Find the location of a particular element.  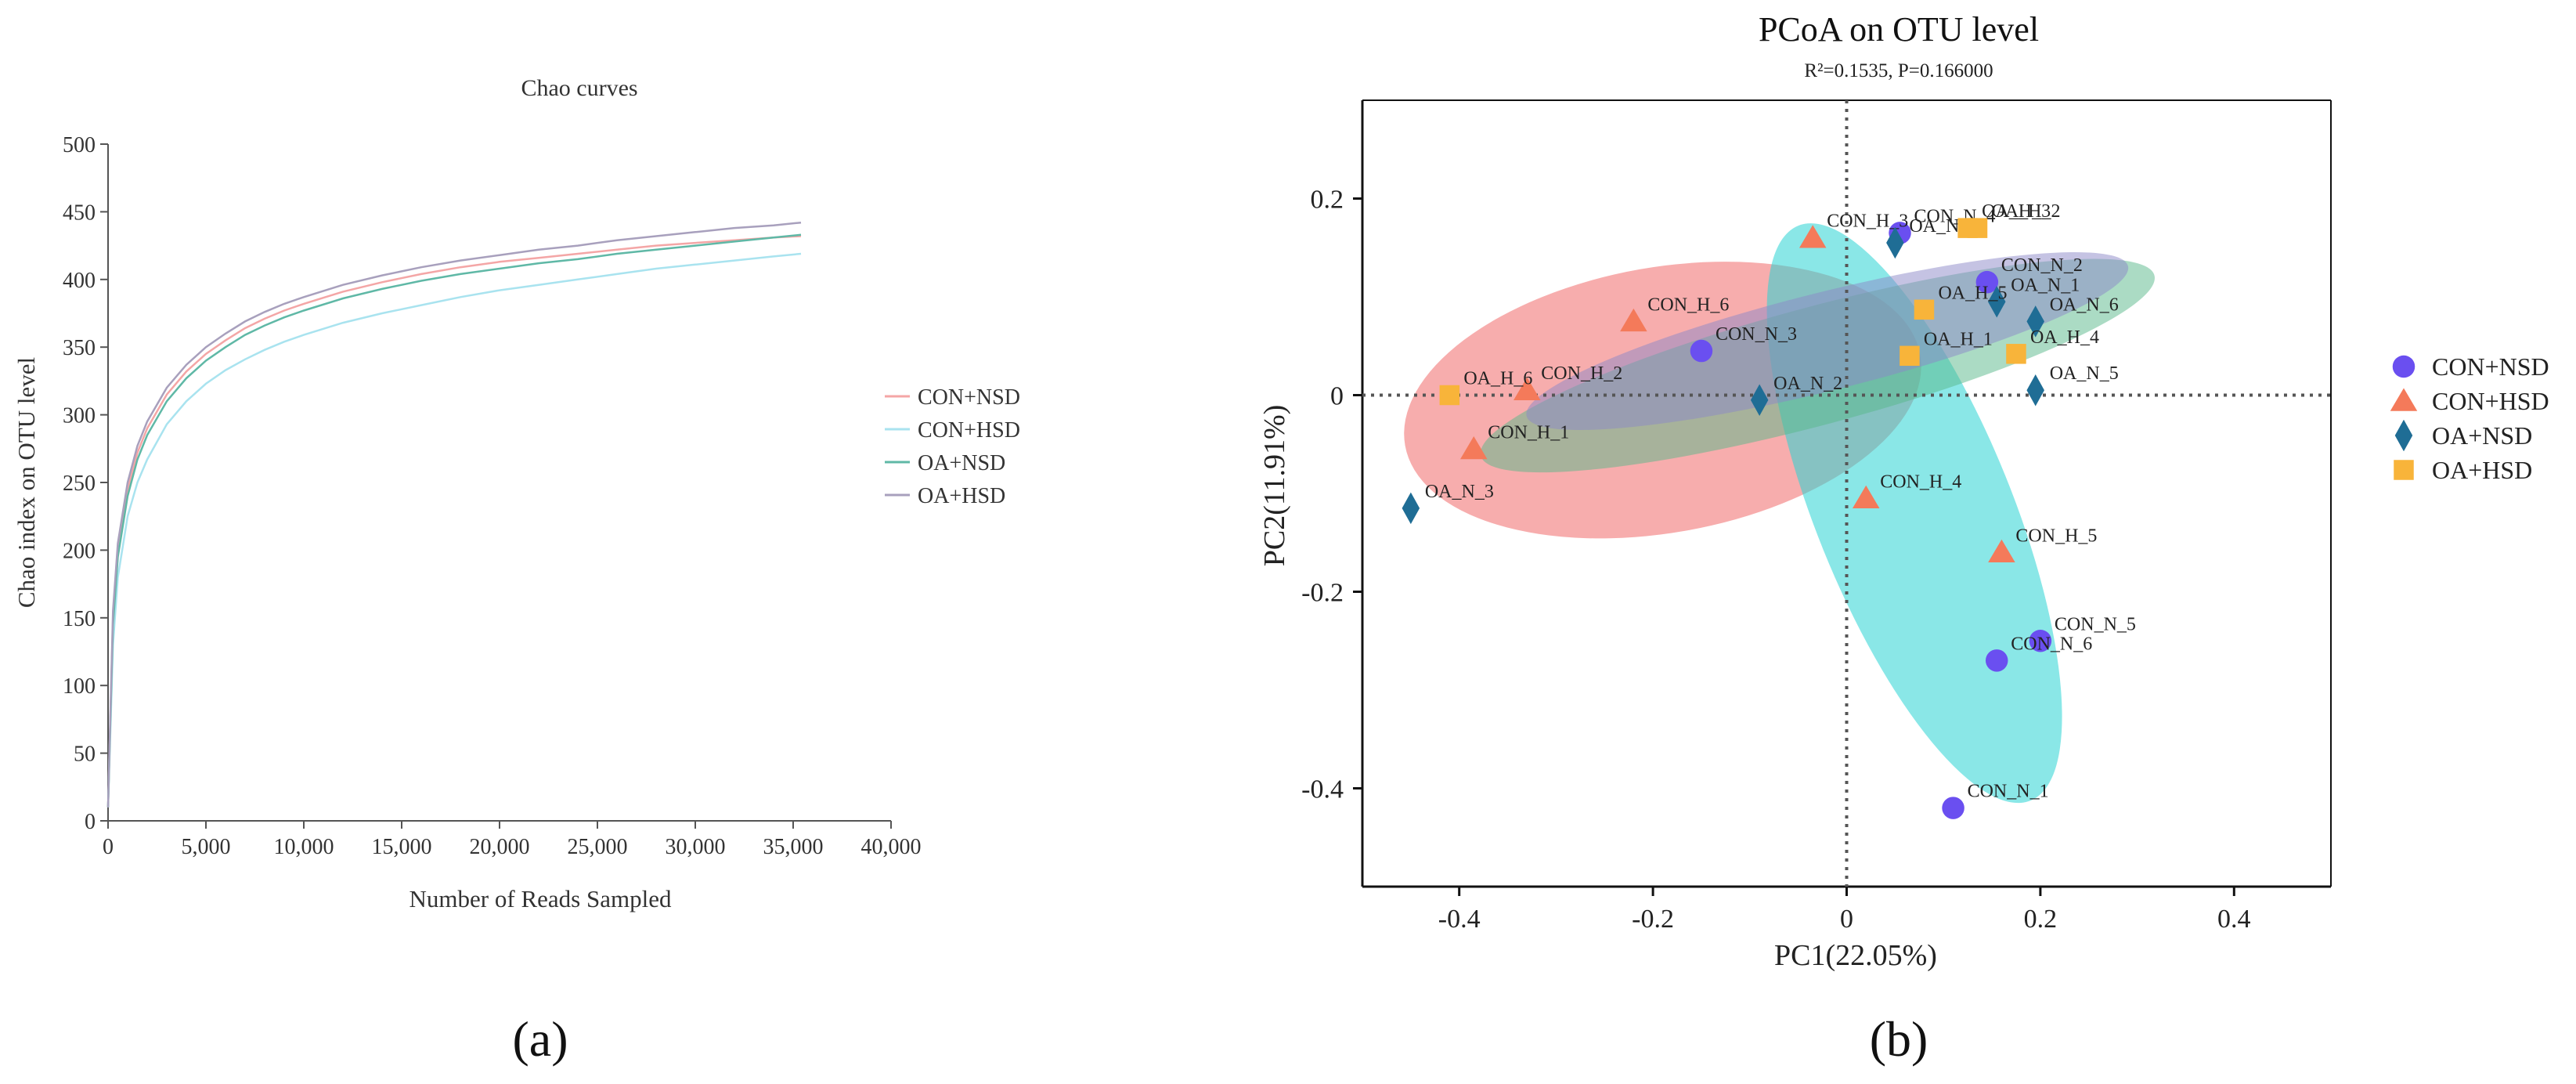

chao-series-lines is located at coordinates (454, 514).